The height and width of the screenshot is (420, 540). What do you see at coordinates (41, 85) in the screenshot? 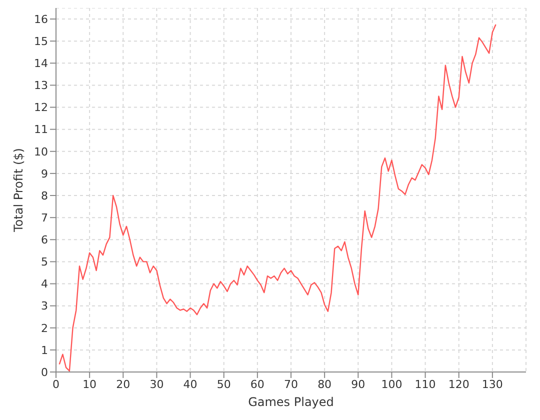
I see `y-tick-label: 13` at bounding box center [41, 85].